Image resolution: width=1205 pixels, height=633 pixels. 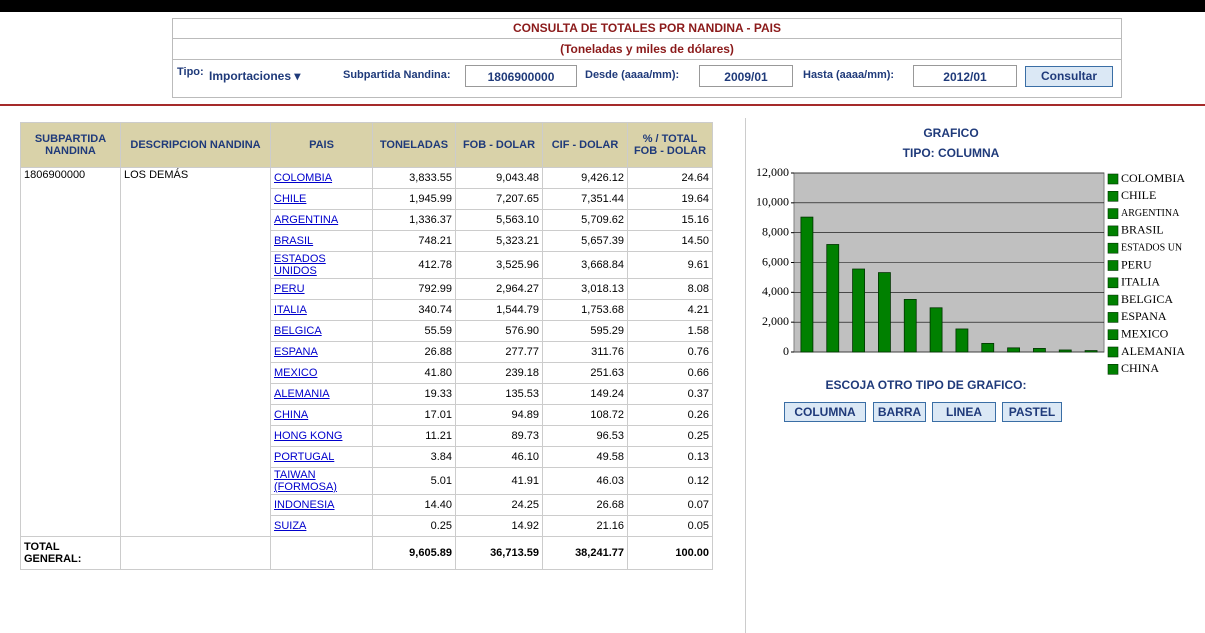 What do you see at coordinates (585, 265) in the screenshot?
I see `number-cell: 3,668.84` at bounding box center [585, 265].